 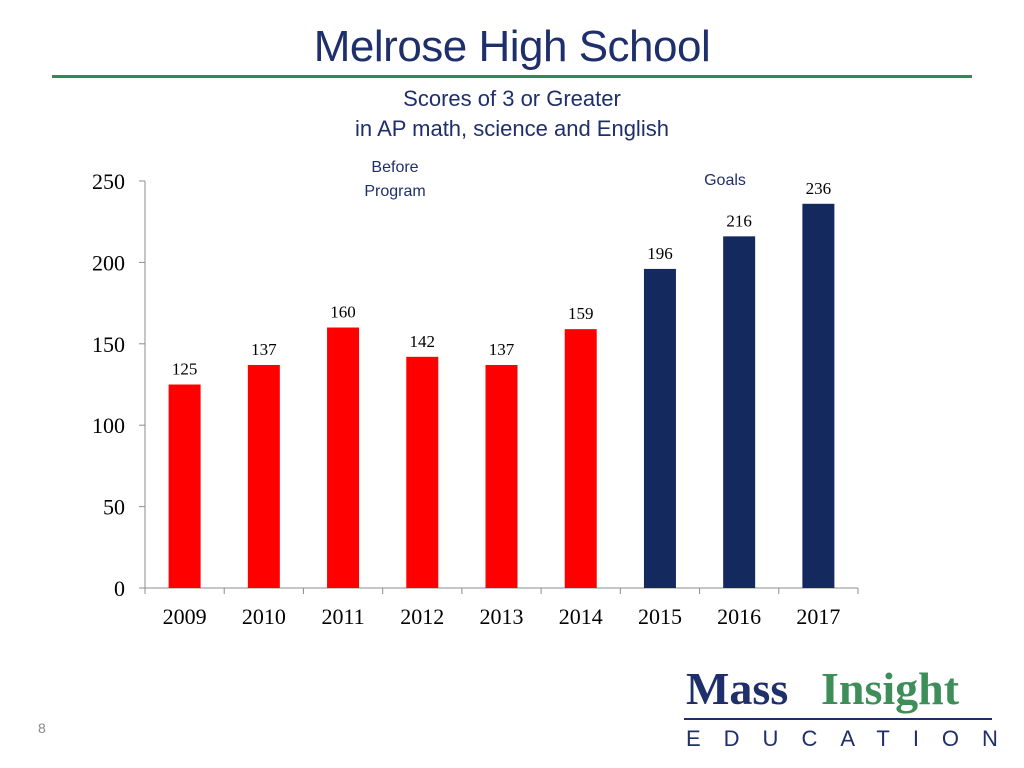 What do you see at coordinates (512, 98) in the screenshot?
I see `slide-subtitle: Scores of 3 or Greater` at bounding box center [512, 98].